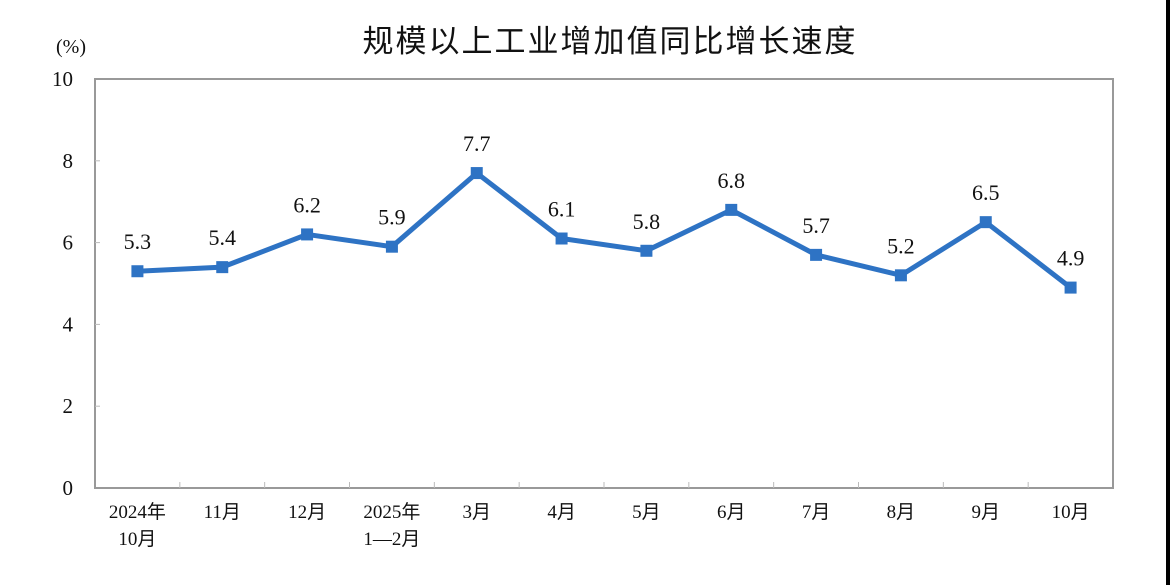  Describe the element at coordinates (816, 512) in the screenshot. I see `x-tick-label: 7月` at that location.